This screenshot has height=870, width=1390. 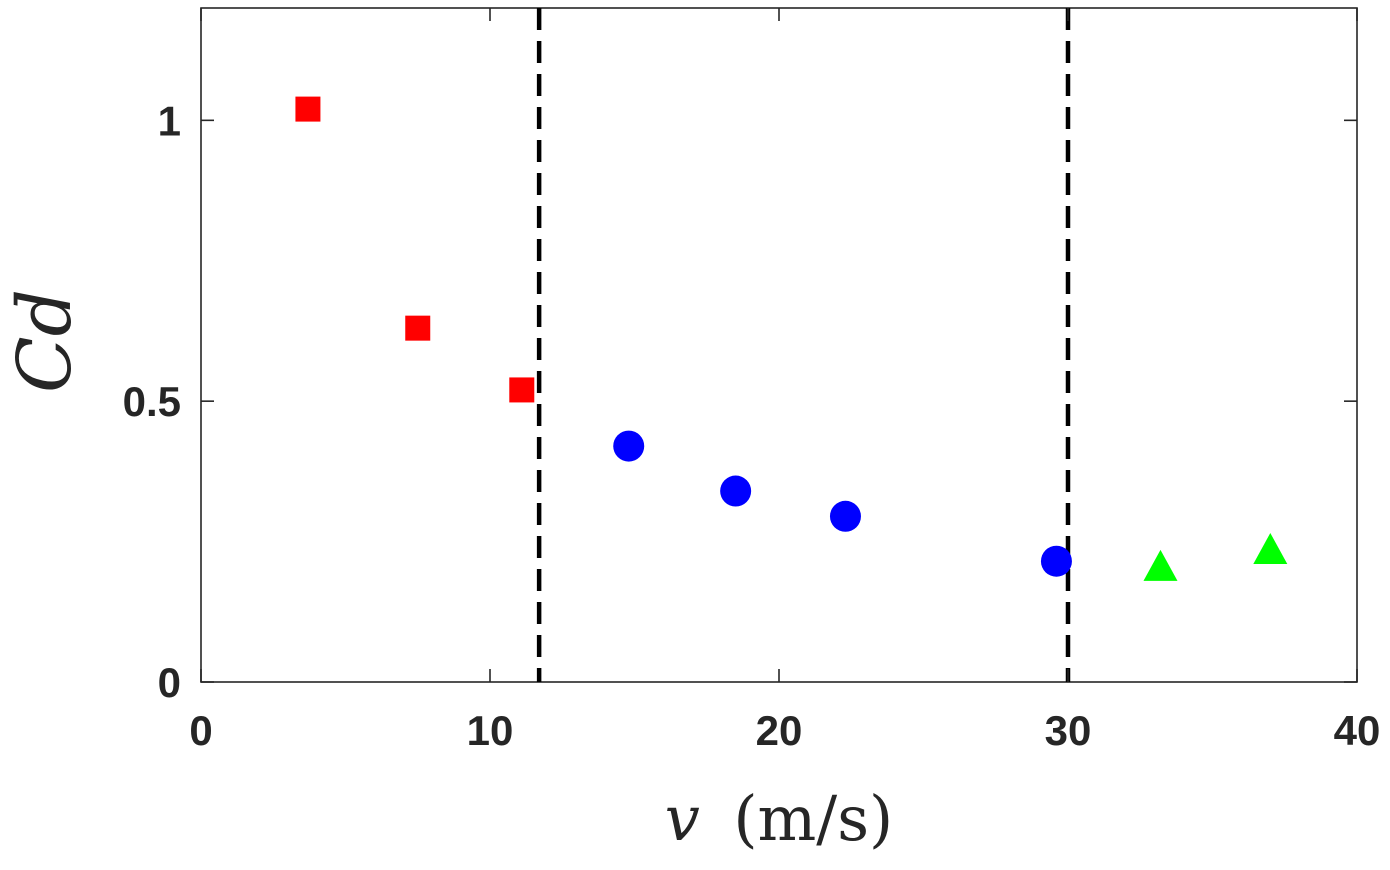 I want to click on y-axis-label: Cd, so click(x=45, y=341).